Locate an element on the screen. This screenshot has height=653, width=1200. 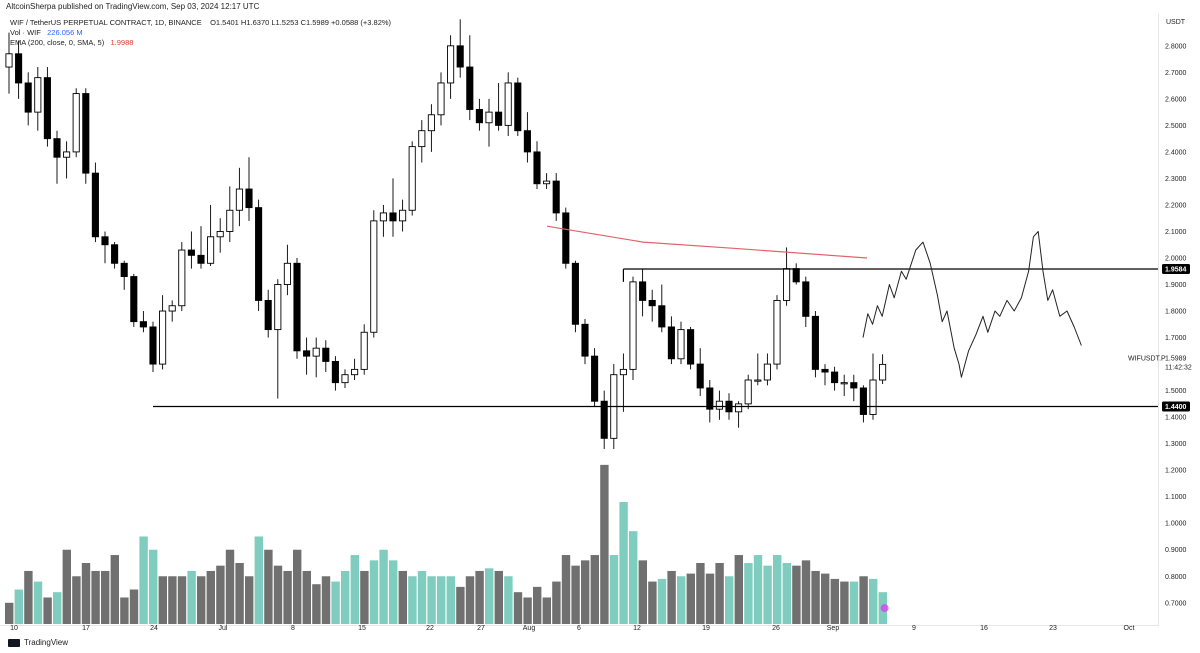
price-tick: 2.0000 is located at coordinates (1176, 259).